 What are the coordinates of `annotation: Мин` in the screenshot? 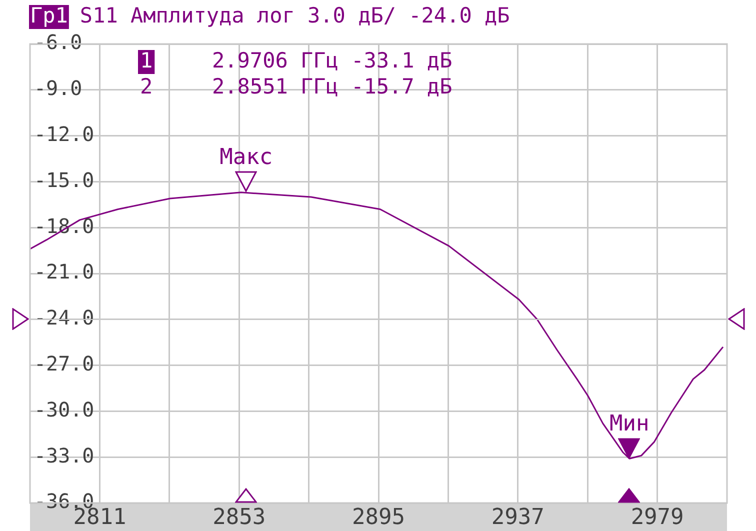 It's located at (630, 423).